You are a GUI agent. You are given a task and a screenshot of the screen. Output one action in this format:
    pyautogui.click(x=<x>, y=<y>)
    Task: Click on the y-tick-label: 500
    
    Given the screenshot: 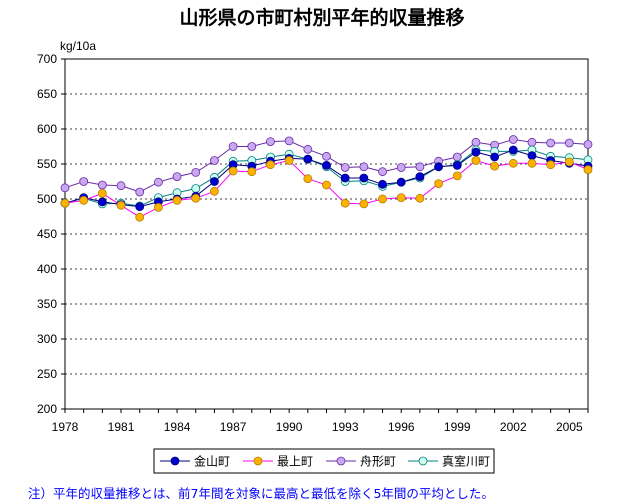 What is the action you would take?
    pyautogui.click(x=47, y=199)
    